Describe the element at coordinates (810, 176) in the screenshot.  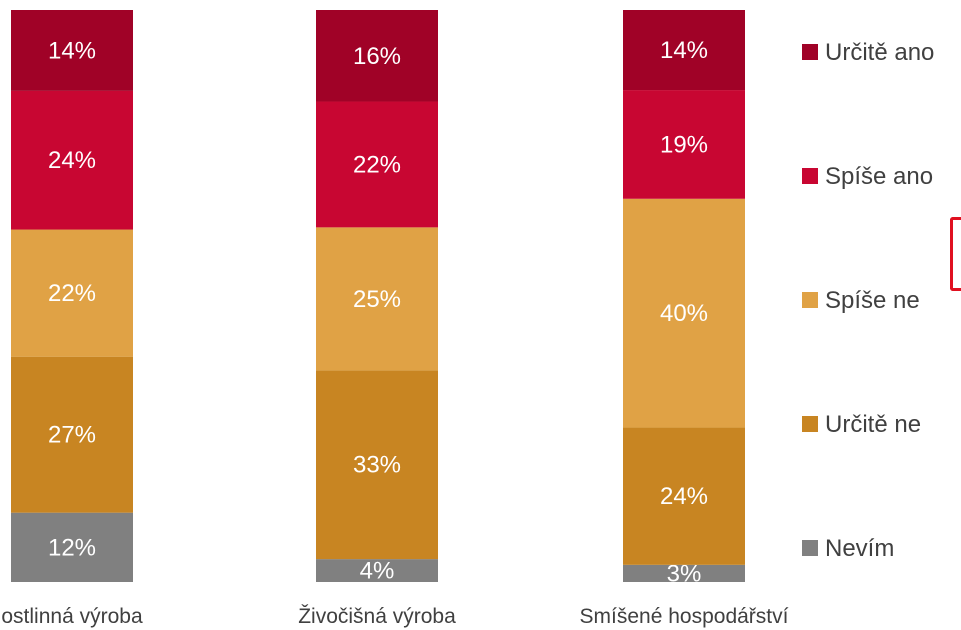
I see `legend-swatch-spise-ano` at that location.